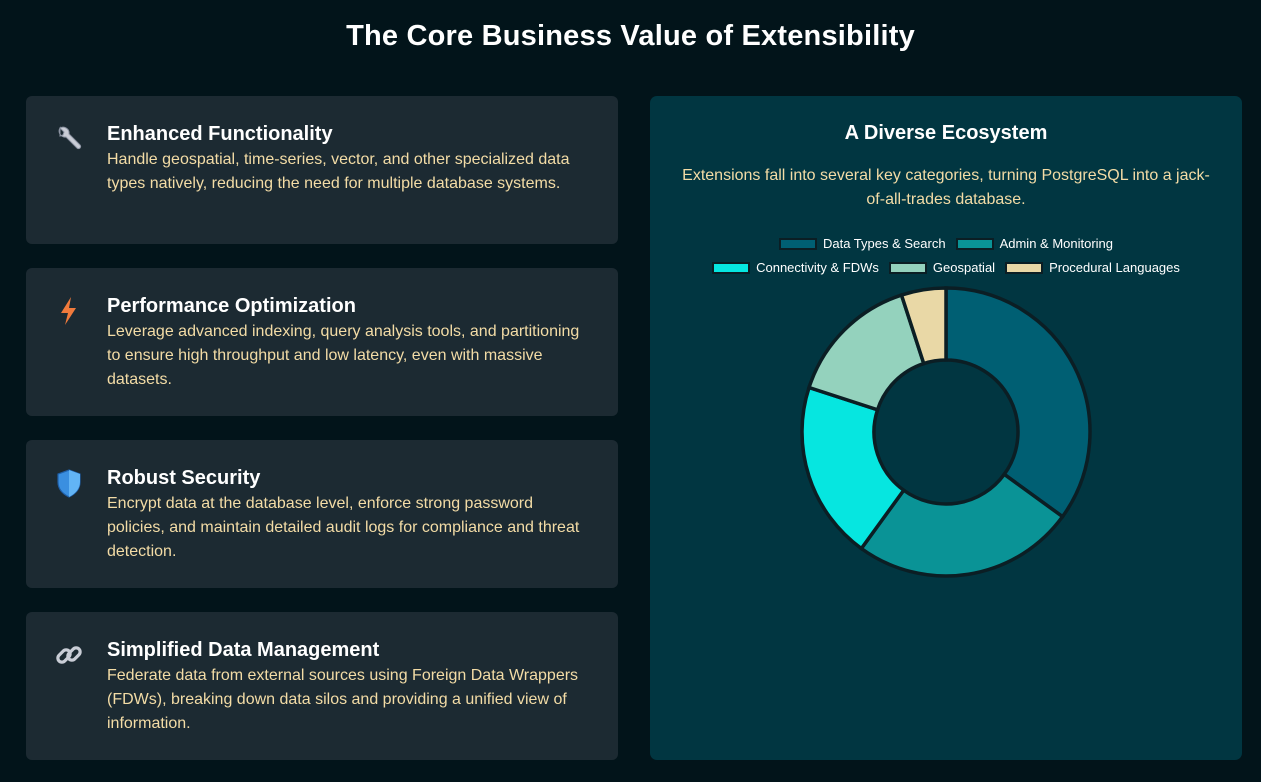 This screenshot has width=1261, height=782. What do you see at coordinates (630, 36) in the screenshot?
I see `page-title: The Core Business Value of Extensibility` at bounding box center [630, 36].